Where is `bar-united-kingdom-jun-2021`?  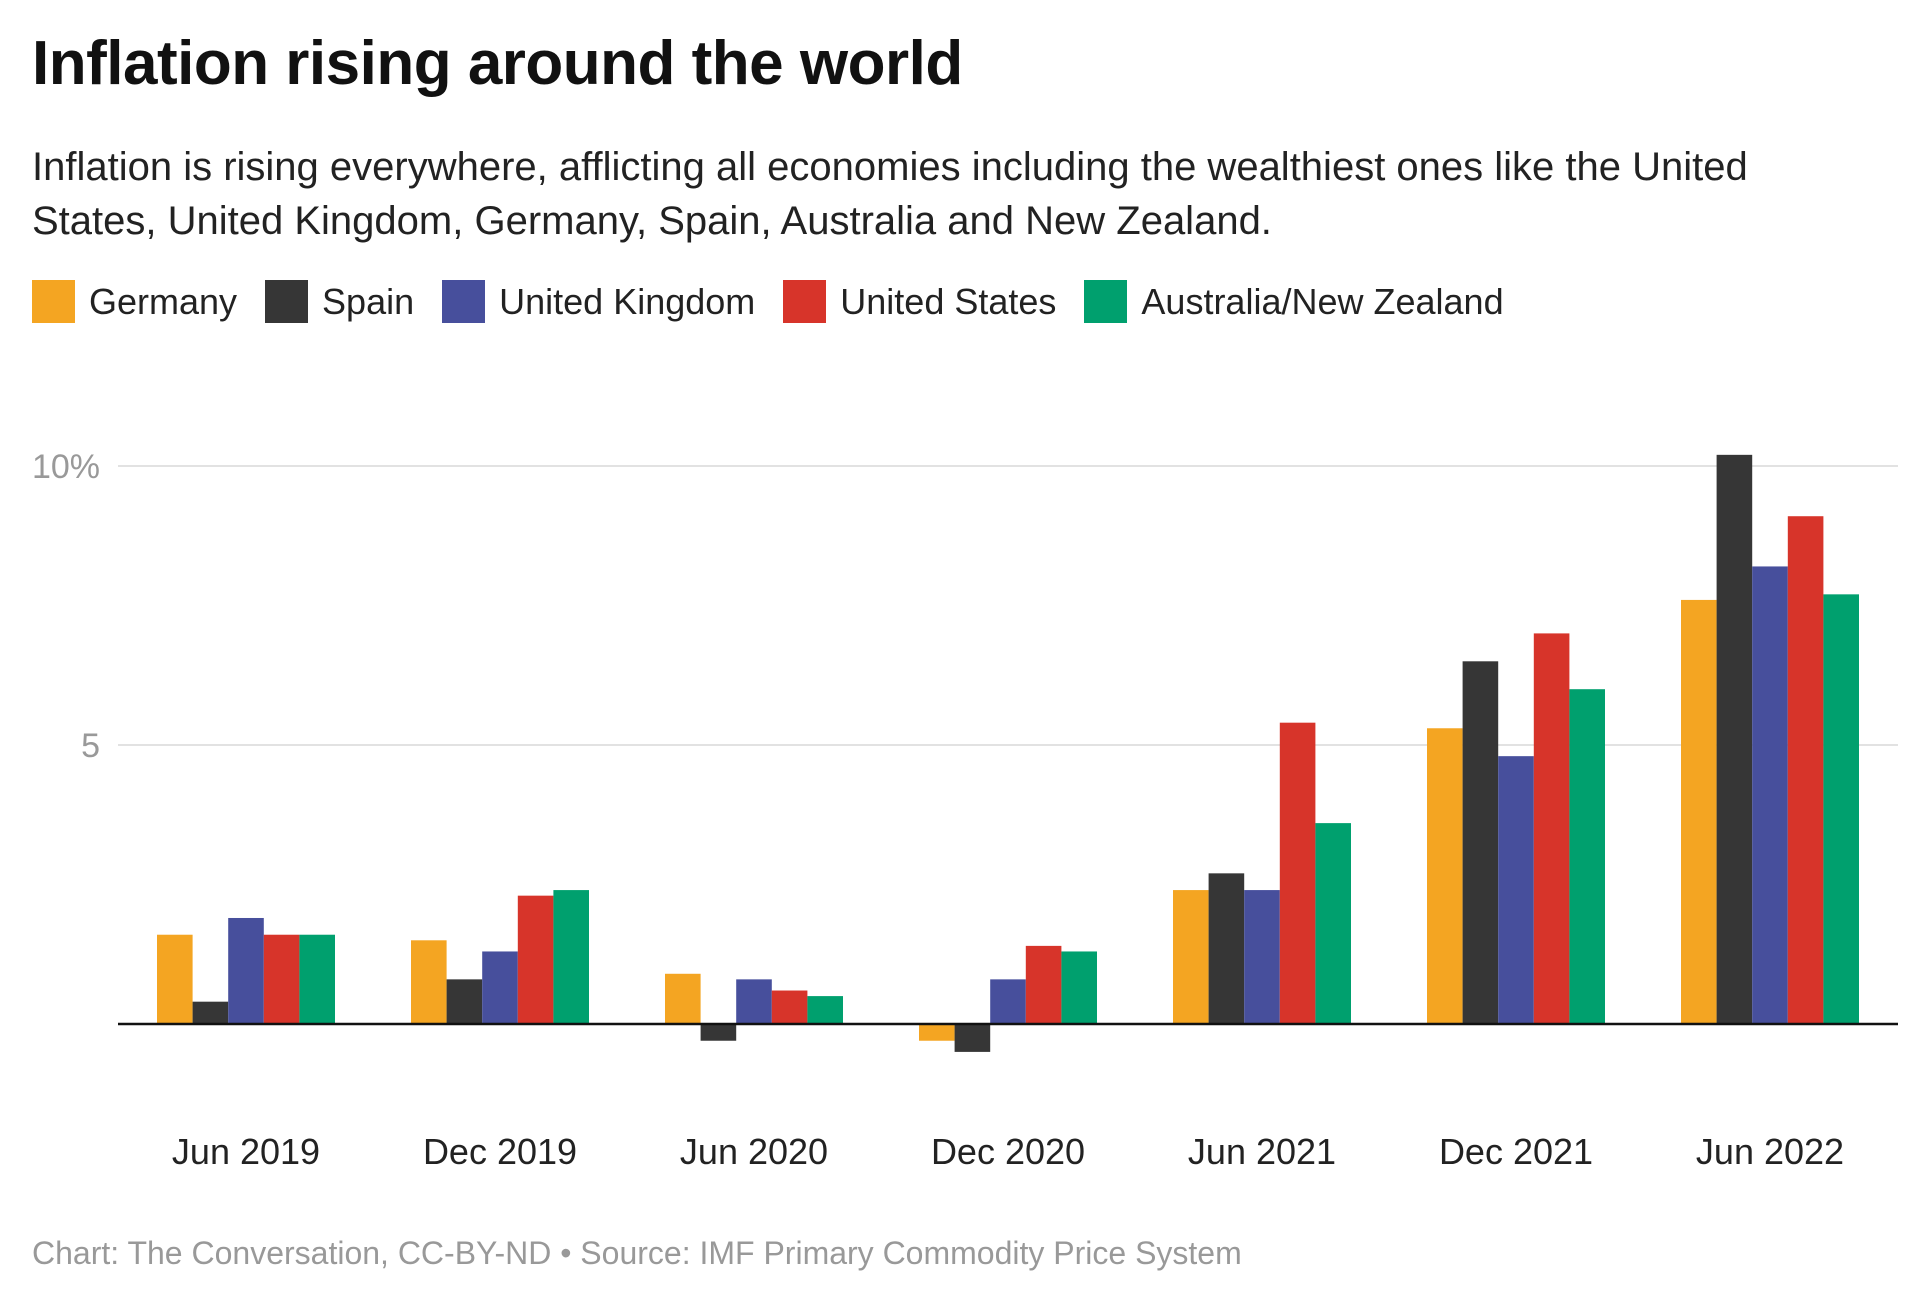
bar-united-kingdom-jun-2021 is located at coordinates (1262, 957).